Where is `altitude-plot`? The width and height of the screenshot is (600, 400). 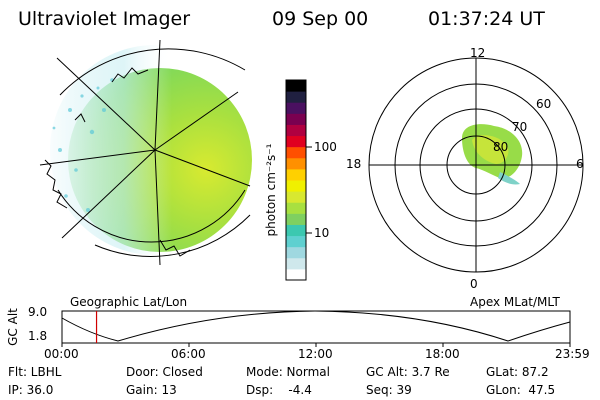 altitude-plot is located at coordinates (316, 328).